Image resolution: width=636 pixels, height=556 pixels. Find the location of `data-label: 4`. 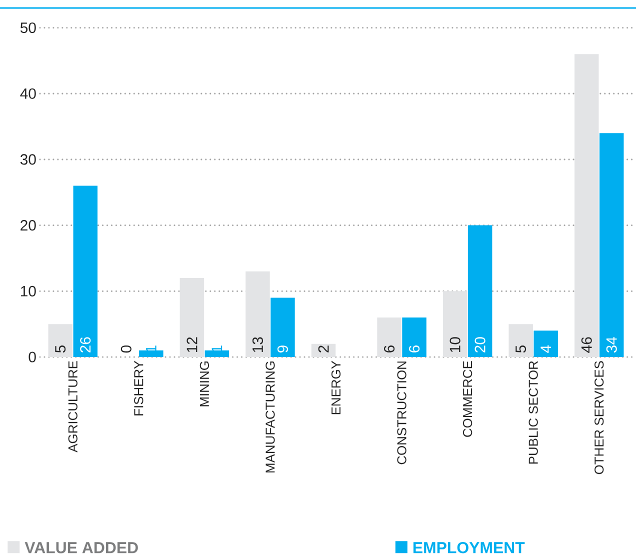

data-label: 4 is located at coordinates (545, 349).